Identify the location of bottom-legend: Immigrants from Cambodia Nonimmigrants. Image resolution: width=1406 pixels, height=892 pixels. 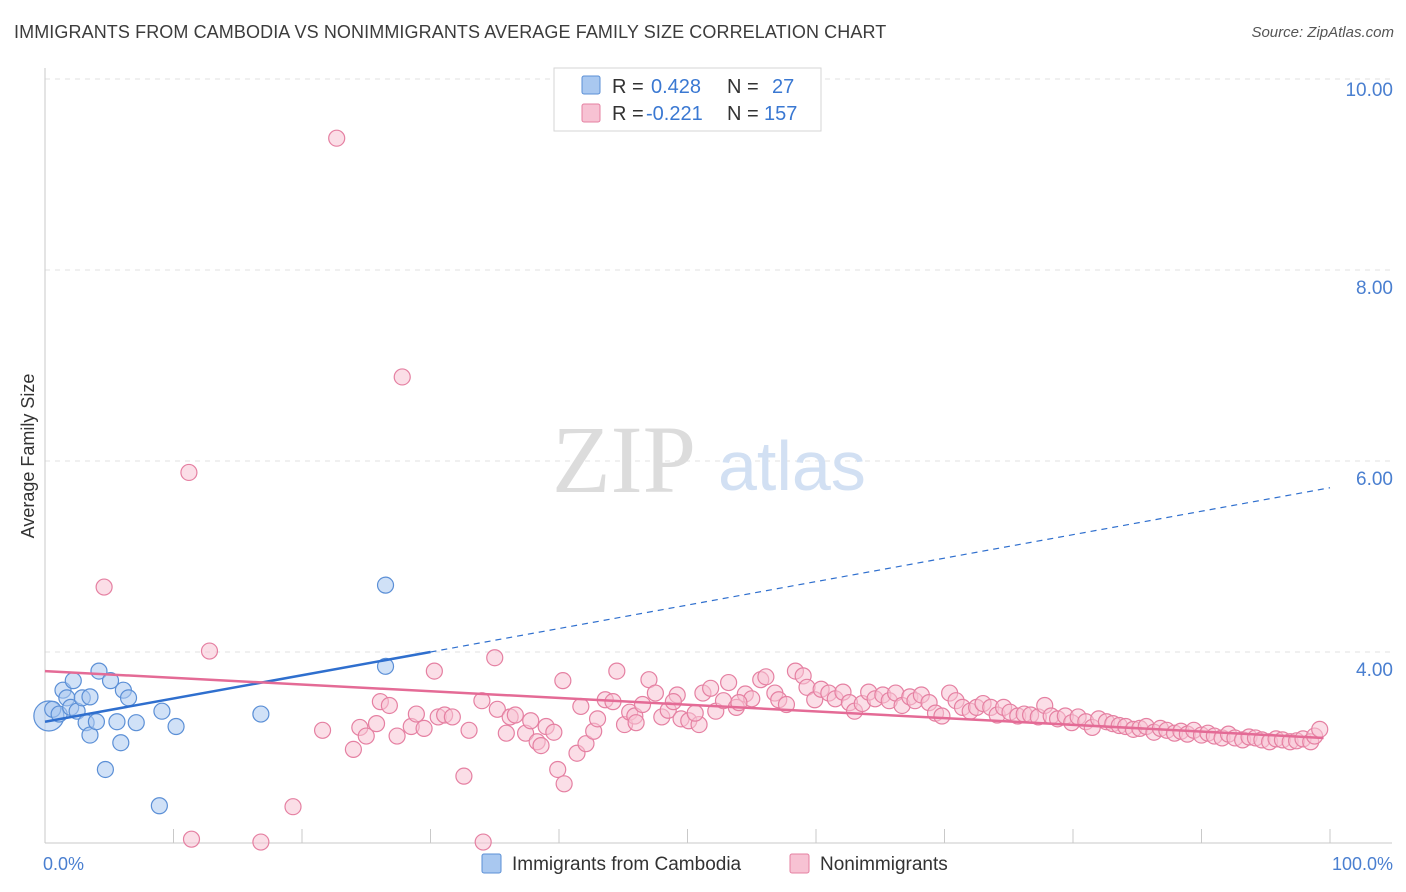
(714, 864).